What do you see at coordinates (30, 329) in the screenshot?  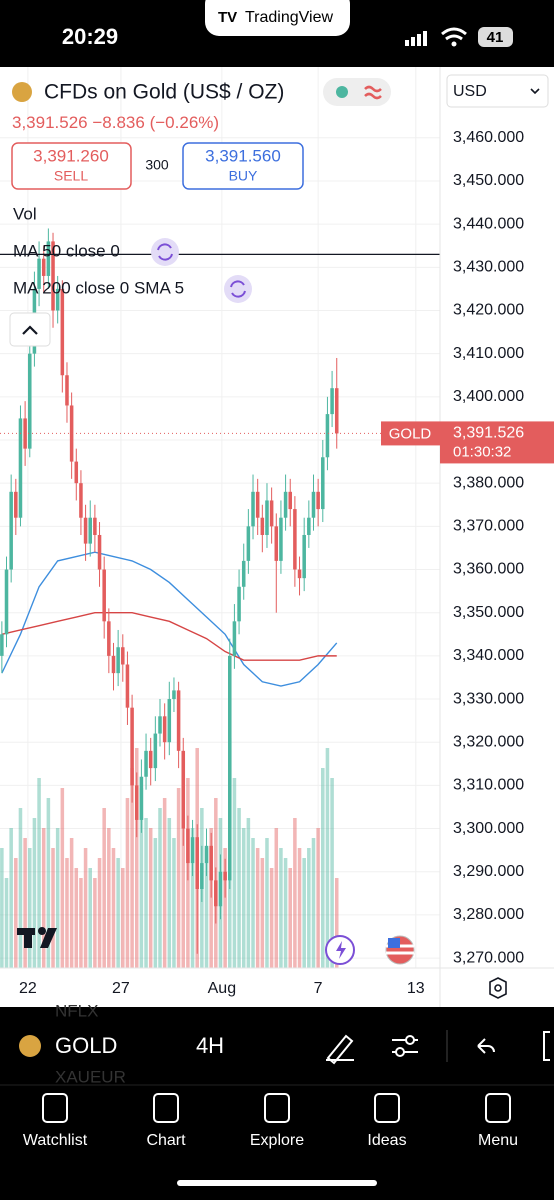 I see `collapse-button` at bounding box center [30, 329].